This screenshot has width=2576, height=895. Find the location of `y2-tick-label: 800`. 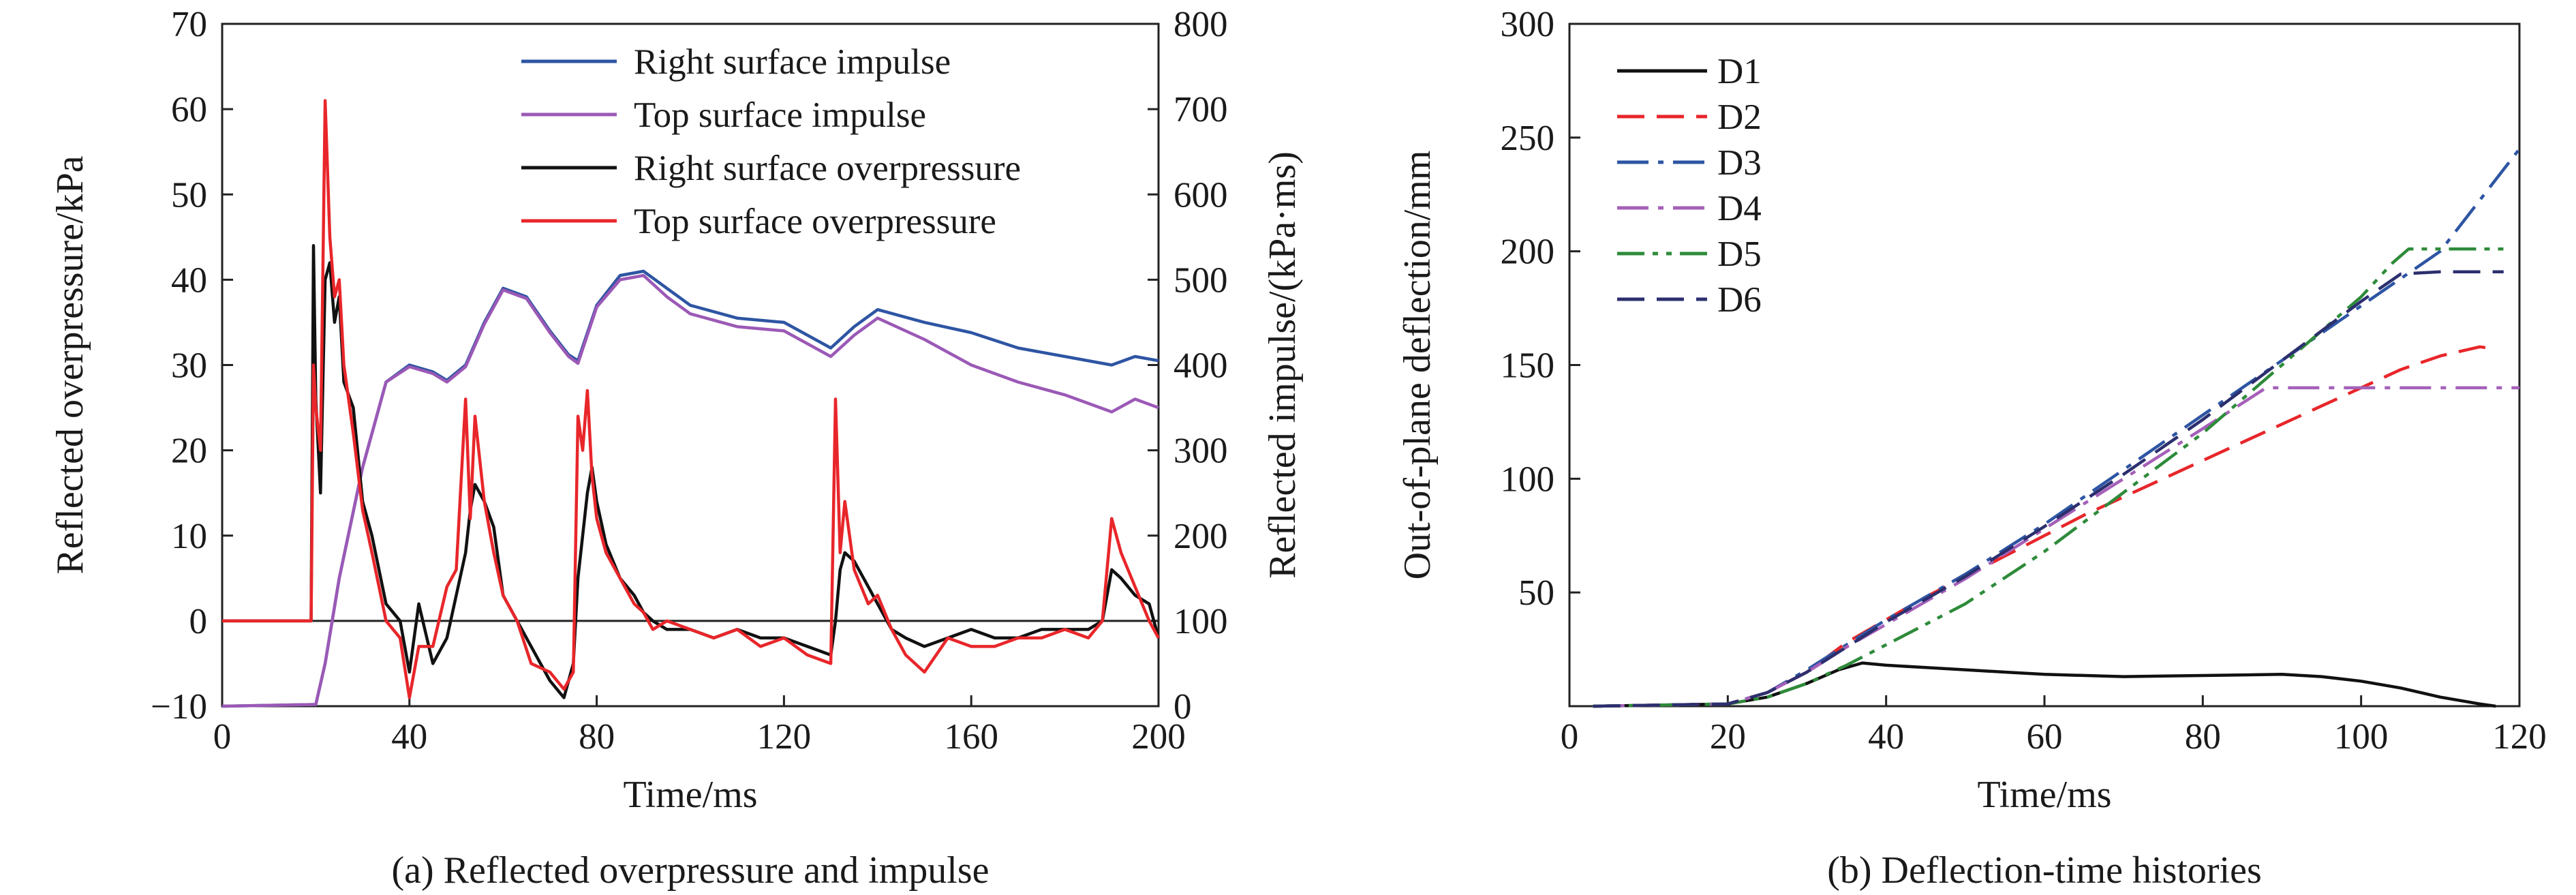

y2-tick-label: 800 is located at coordinates (1201, 24).